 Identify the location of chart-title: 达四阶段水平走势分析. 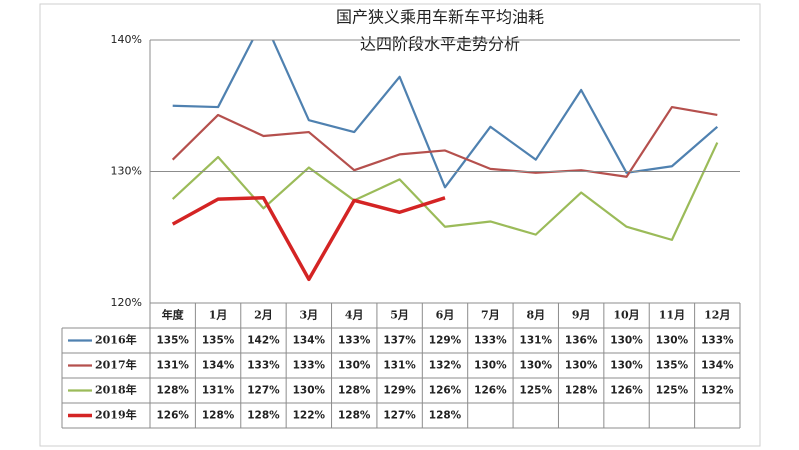
(440, 44).